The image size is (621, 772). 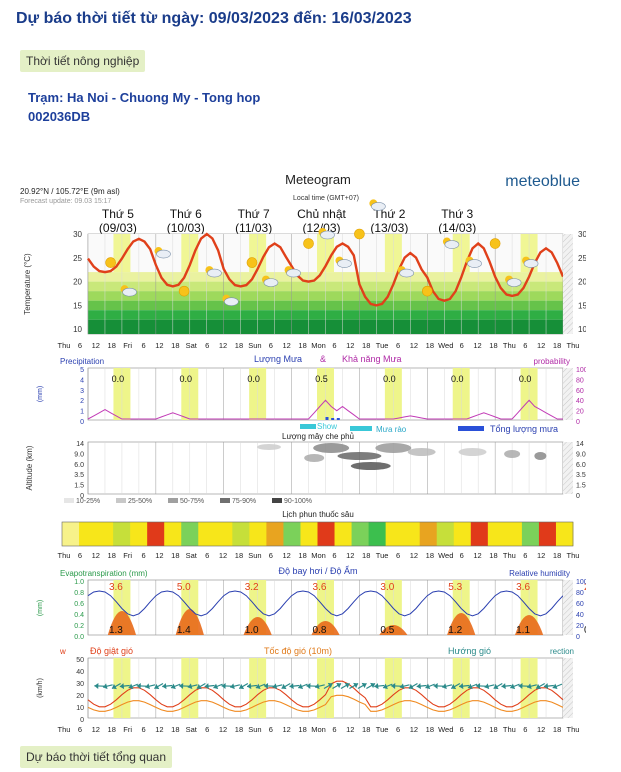 What do you see at coordinates (112, 345) in the screenshot?
I see `time-tick-3: 18` at bounding box center [112, 345].